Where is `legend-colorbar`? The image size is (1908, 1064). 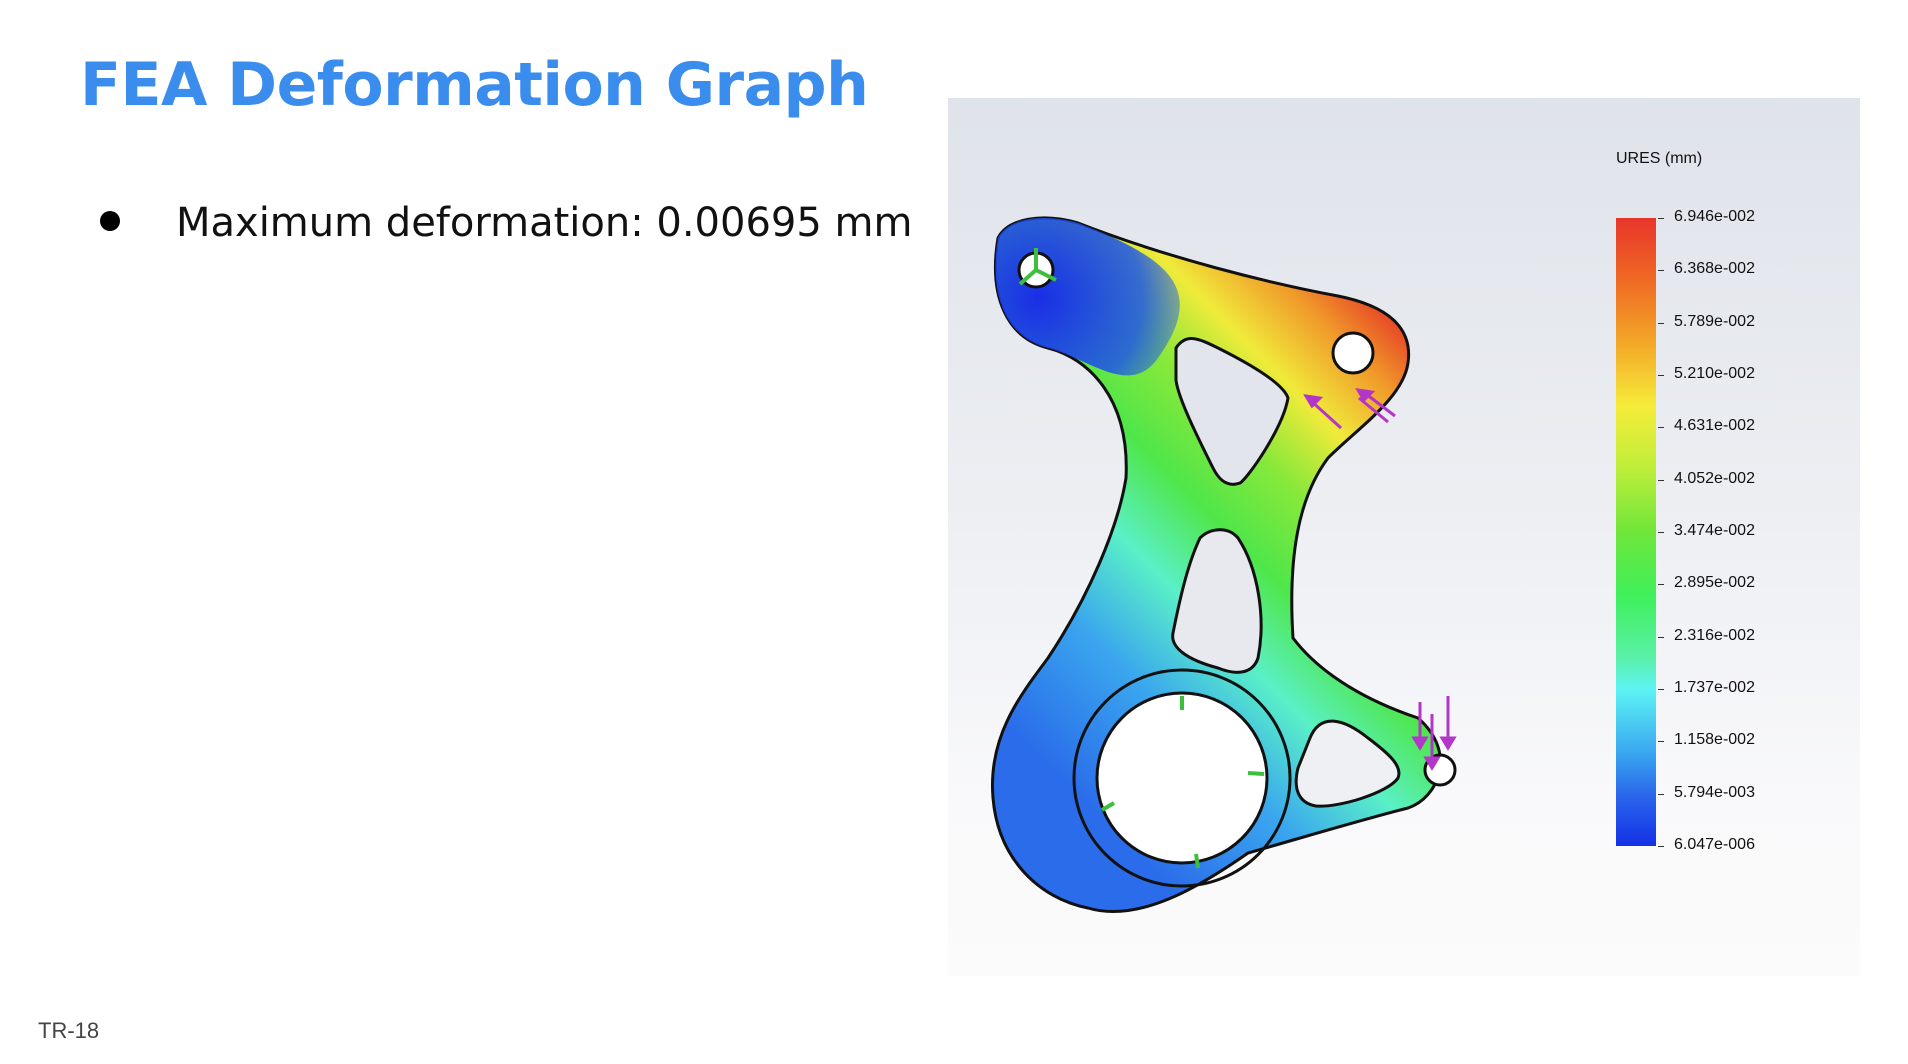
legend-colorbar is located at coordinates (1636, 532).